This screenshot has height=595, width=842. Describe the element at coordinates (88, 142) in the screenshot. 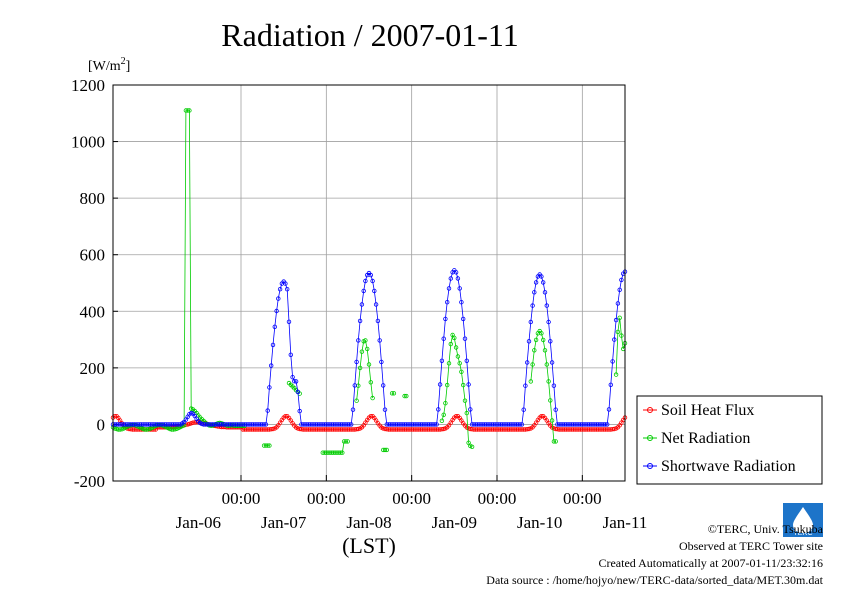

I see `y-tick-label: 1000` at that location.